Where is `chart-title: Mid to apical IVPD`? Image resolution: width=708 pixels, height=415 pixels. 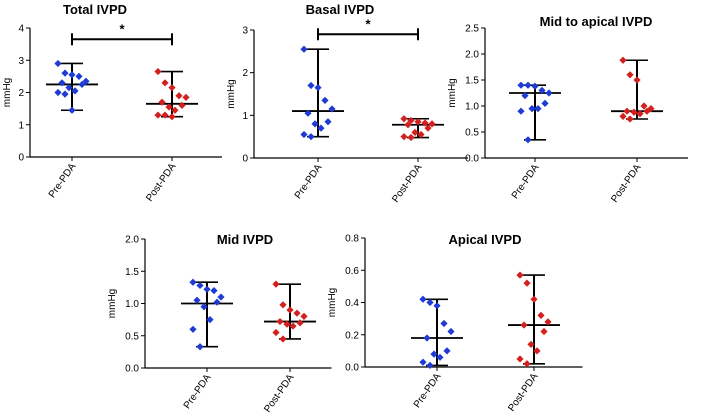 chart-title: Mid to apical IVPD is located at coordinates (596, 21).